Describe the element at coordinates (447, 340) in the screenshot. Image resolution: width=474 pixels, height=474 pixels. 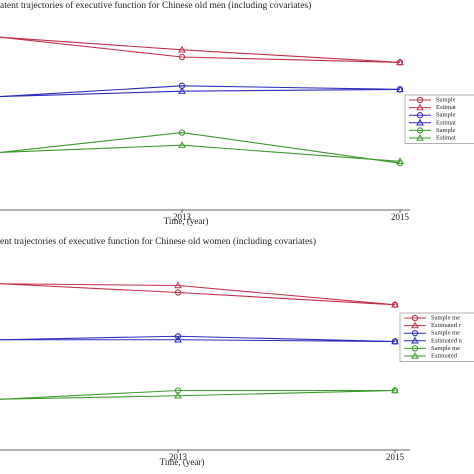
I see `legend-label: Estimated n` at that location.